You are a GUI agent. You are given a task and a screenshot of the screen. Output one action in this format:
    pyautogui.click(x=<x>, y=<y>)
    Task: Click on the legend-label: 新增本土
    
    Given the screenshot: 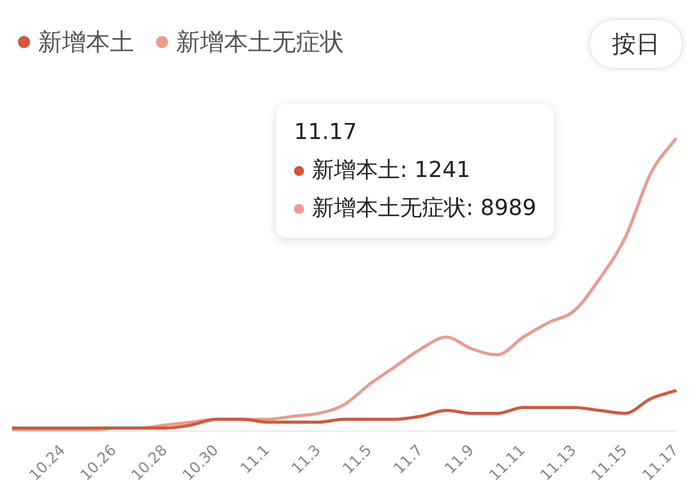 What is the action you would take?
    pyautogui.click(x=86, y=42)
    